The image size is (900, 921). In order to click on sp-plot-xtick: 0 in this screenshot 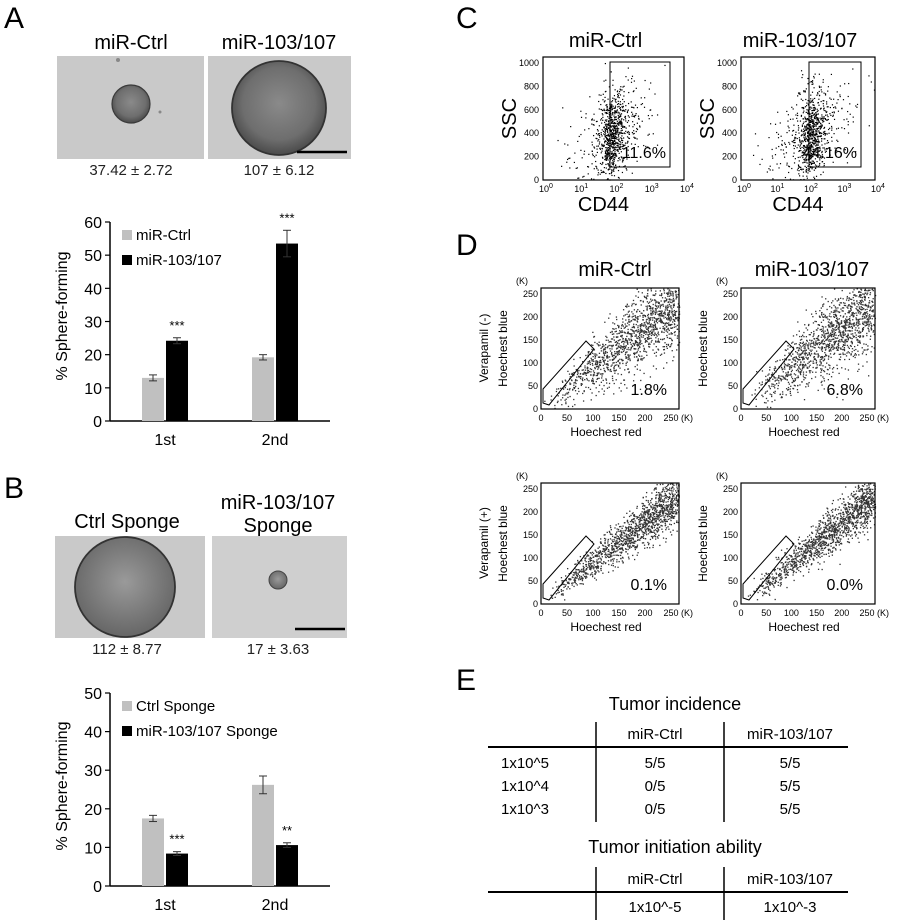, I will do `click(540, 613)`.